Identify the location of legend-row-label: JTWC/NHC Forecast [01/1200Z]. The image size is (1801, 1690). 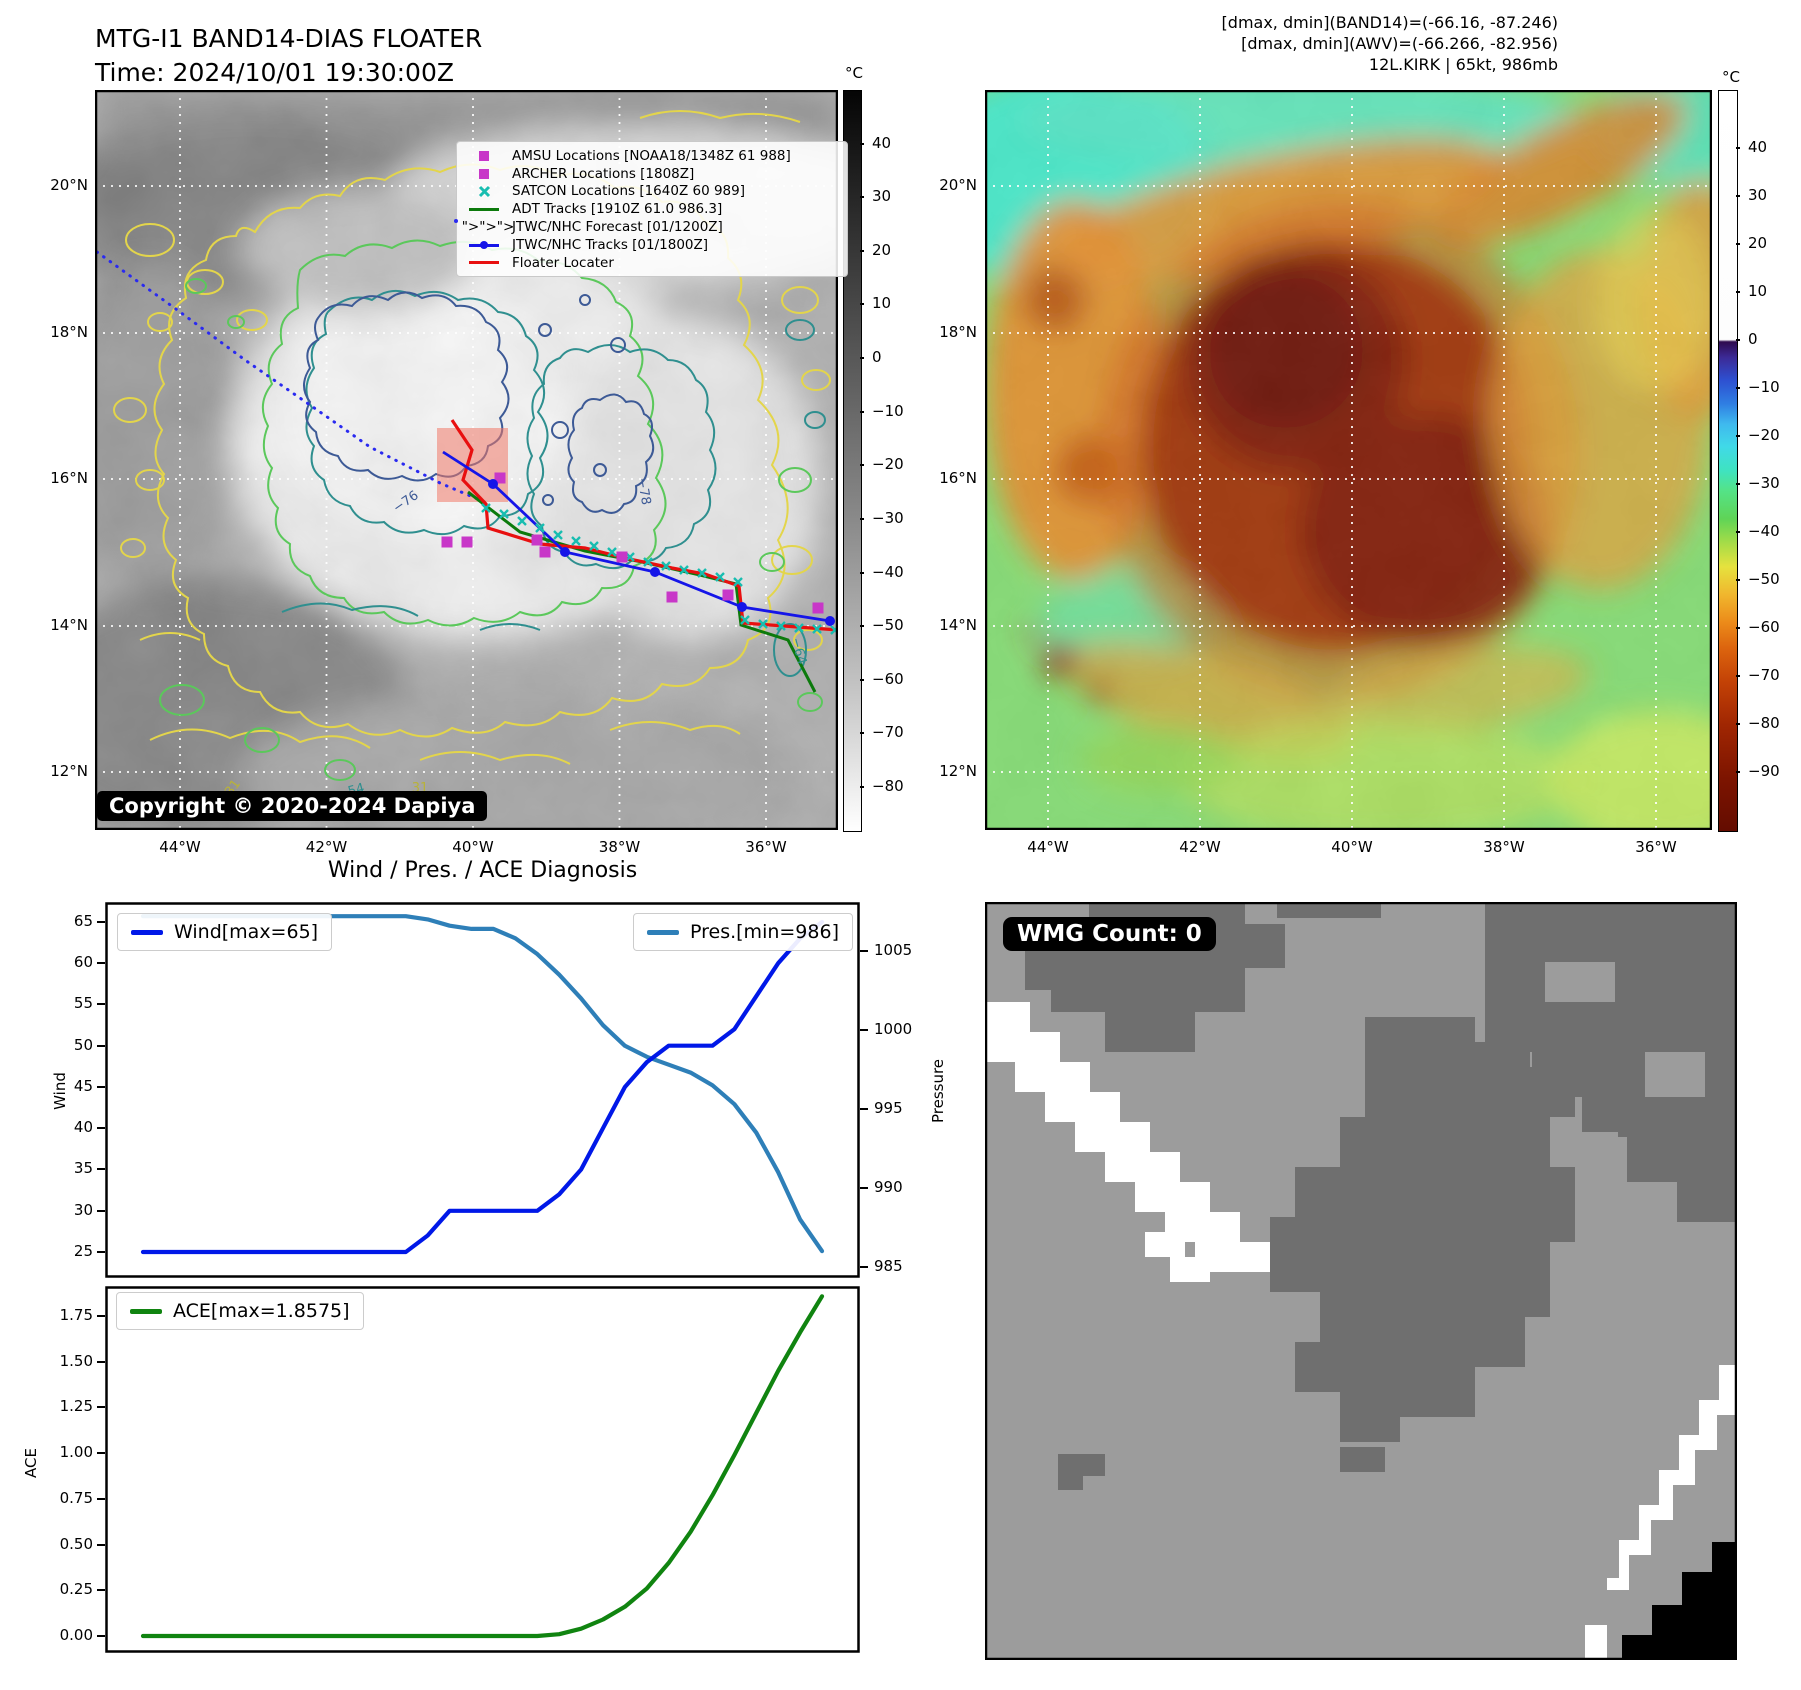
(617, 227).